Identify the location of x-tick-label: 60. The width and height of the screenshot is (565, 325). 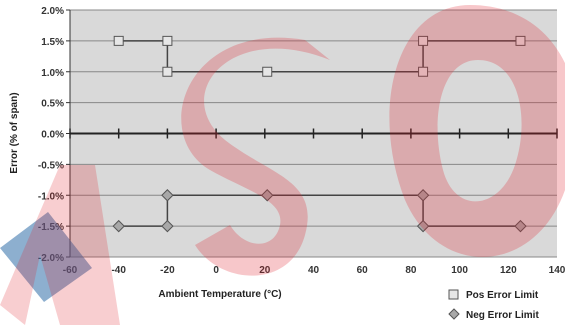
(363, 270).